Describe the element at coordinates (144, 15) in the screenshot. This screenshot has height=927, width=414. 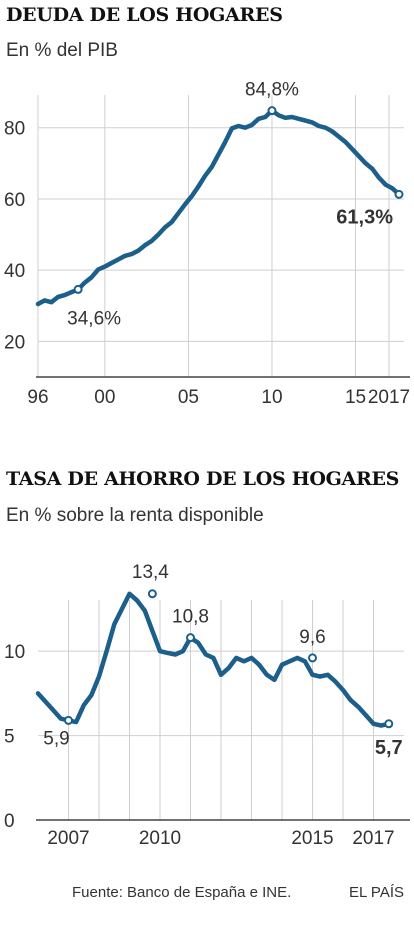
I see `chart1-title: DEUDA DE LOS HOGARES` at that location.